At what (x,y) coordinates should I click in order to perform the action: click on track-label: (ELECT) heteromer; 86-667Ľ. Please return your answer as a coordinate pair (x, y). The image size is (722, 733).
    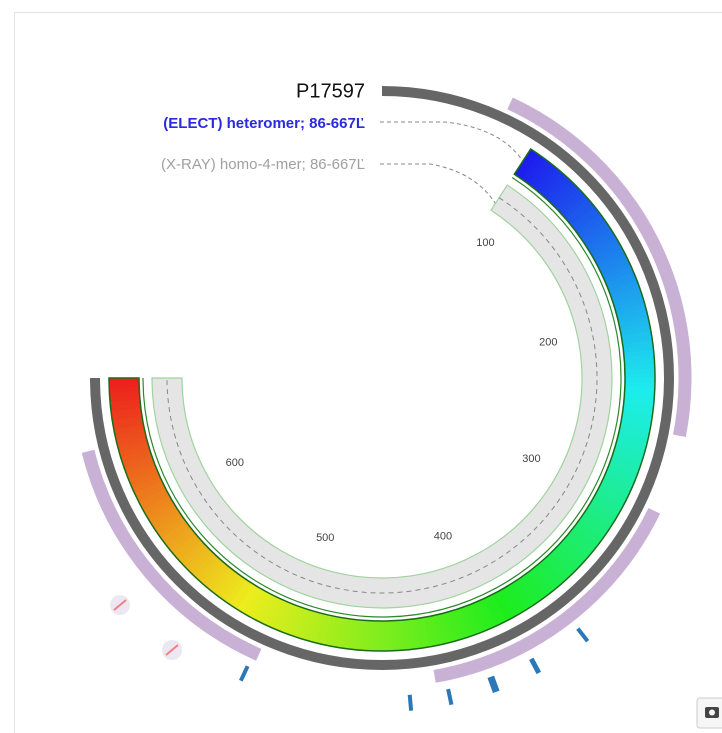
    Looking at the image, I should click on (264, 123).